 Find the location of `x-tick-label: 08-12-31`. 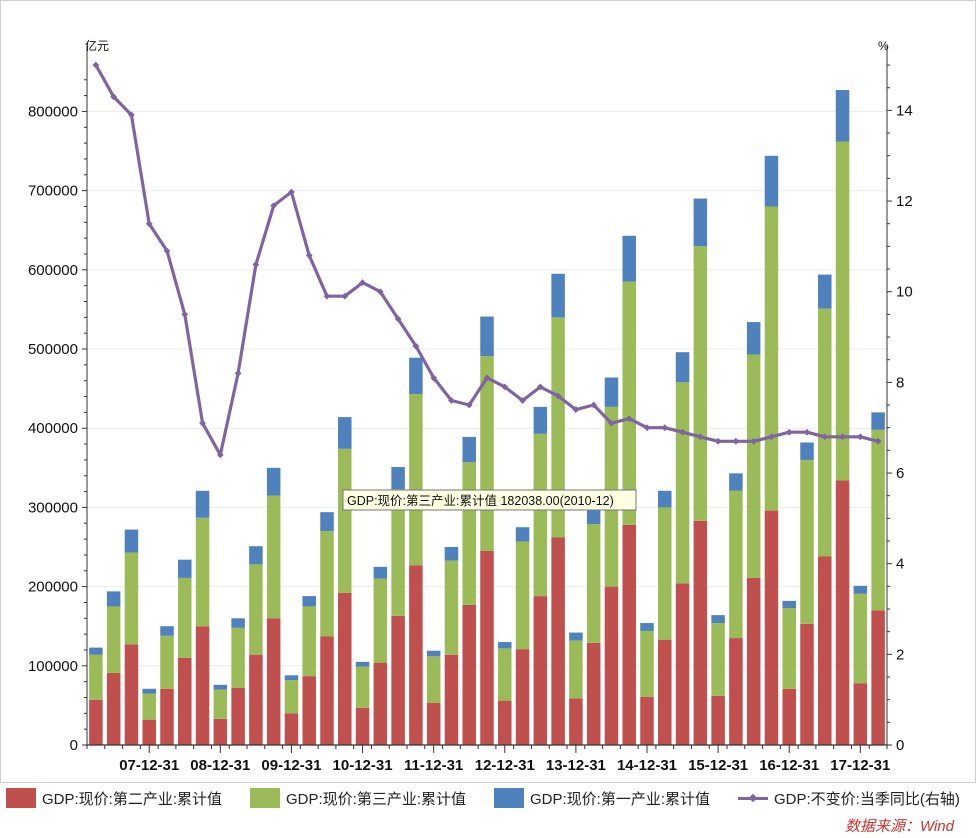

x-tick-label: 08-12-31 is located at coordinates (220, 765).